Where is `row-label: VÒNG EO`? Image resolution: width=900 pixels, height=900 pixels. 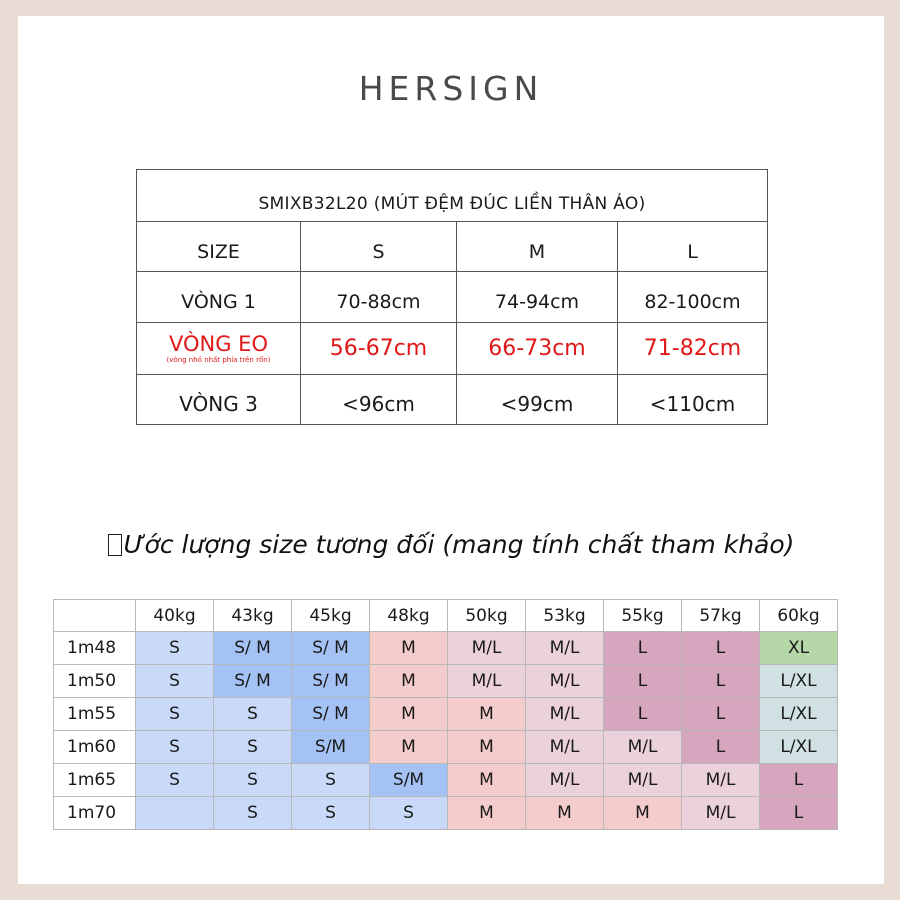 row-label: VÒNG EO is located at coordinates (218, 343).